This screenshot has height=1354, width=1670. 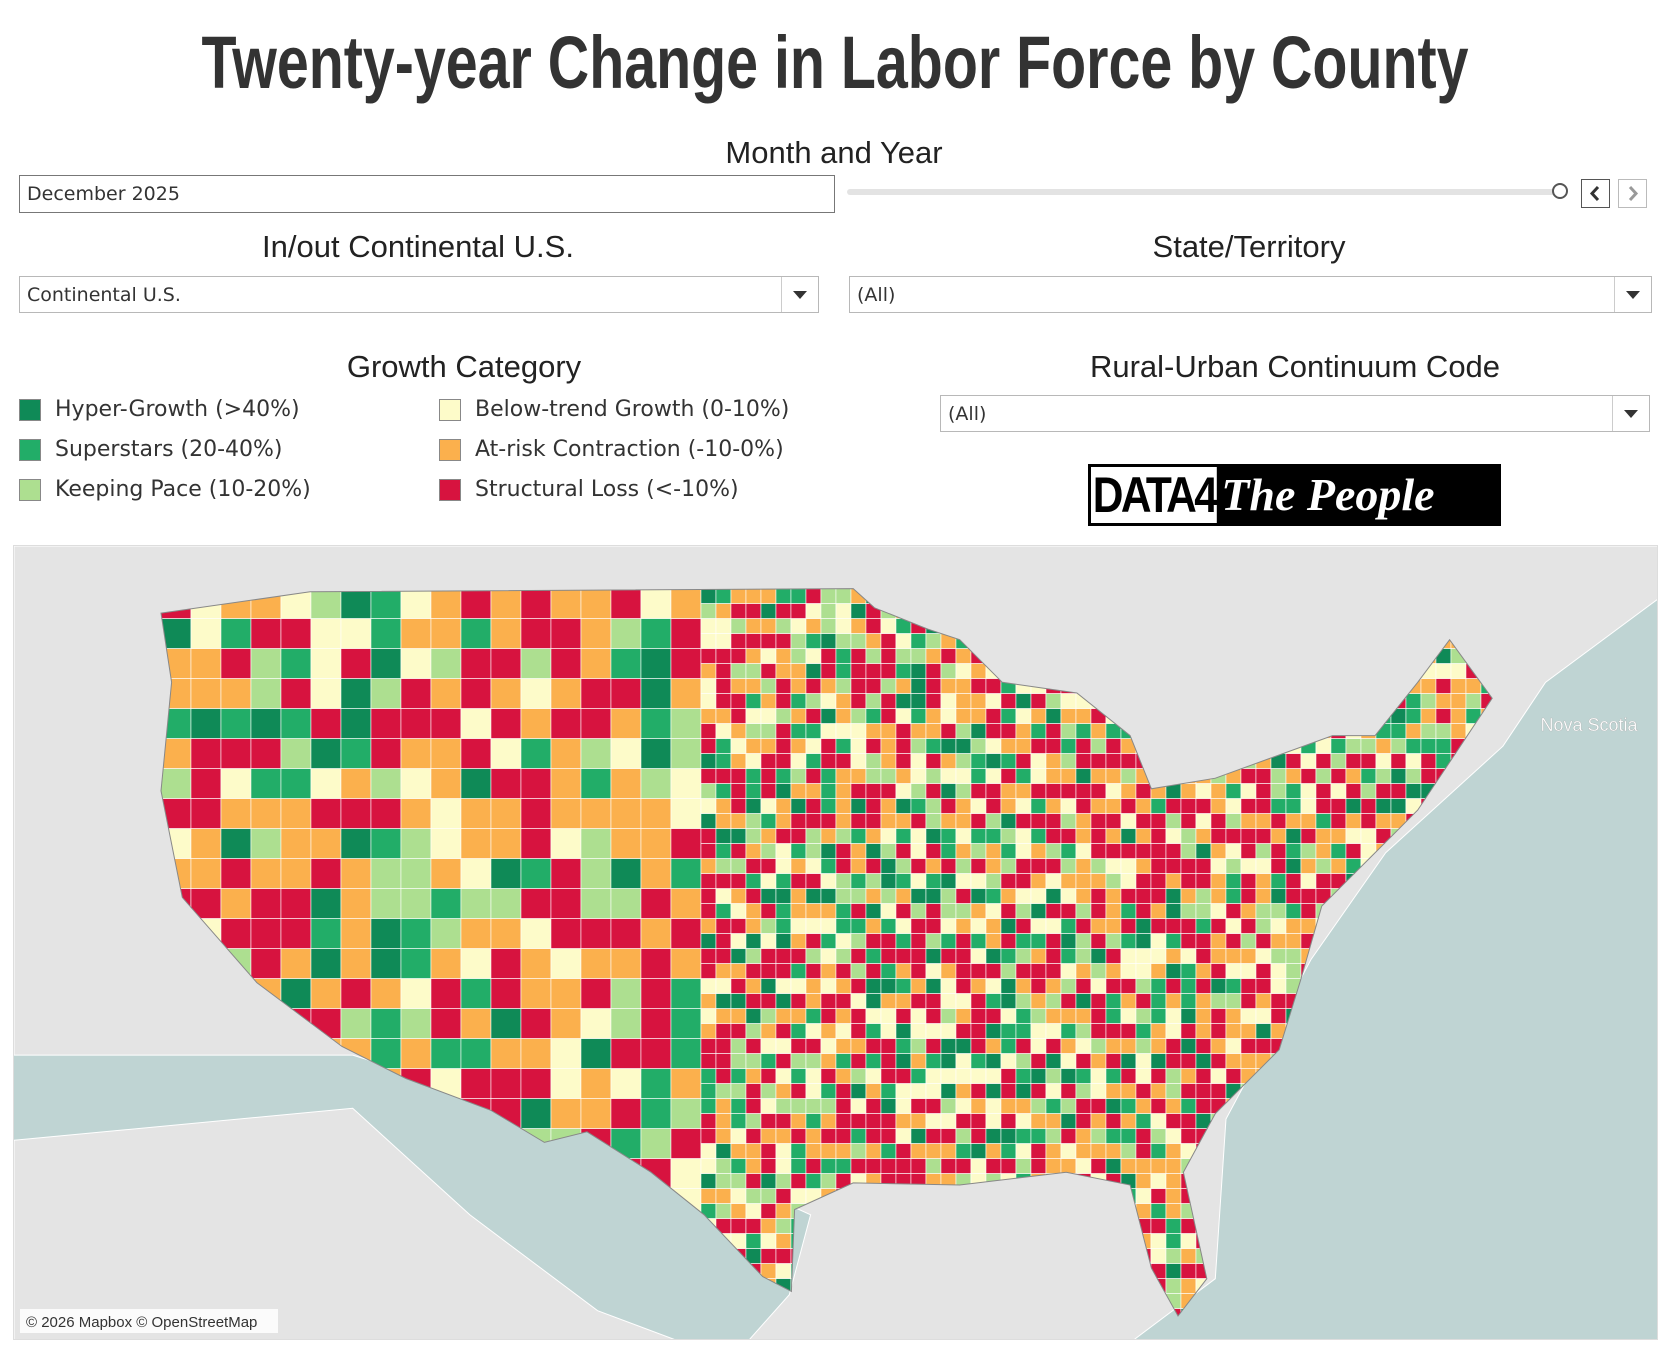 I want to click on legend-item: Structural Loss (<-10%), so click(x=589, y=489).